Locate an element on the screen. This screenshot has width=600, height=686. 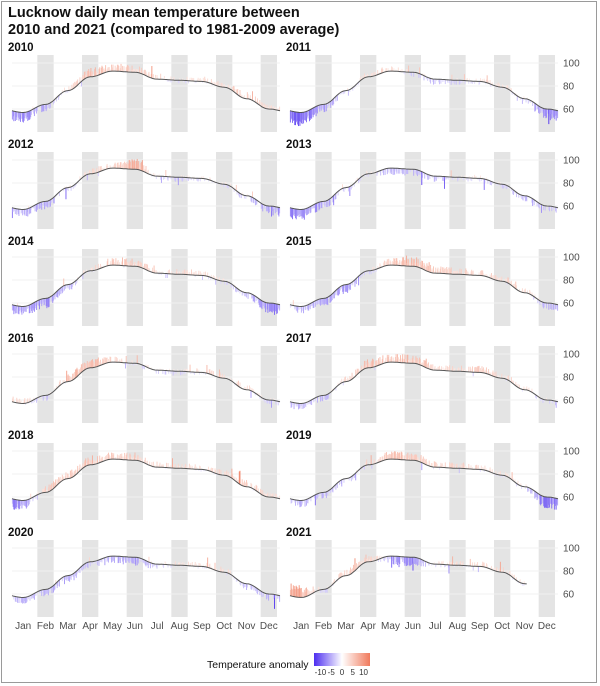
panel-2015: 2015 60 80 100 is located at coordinates (433, 281).